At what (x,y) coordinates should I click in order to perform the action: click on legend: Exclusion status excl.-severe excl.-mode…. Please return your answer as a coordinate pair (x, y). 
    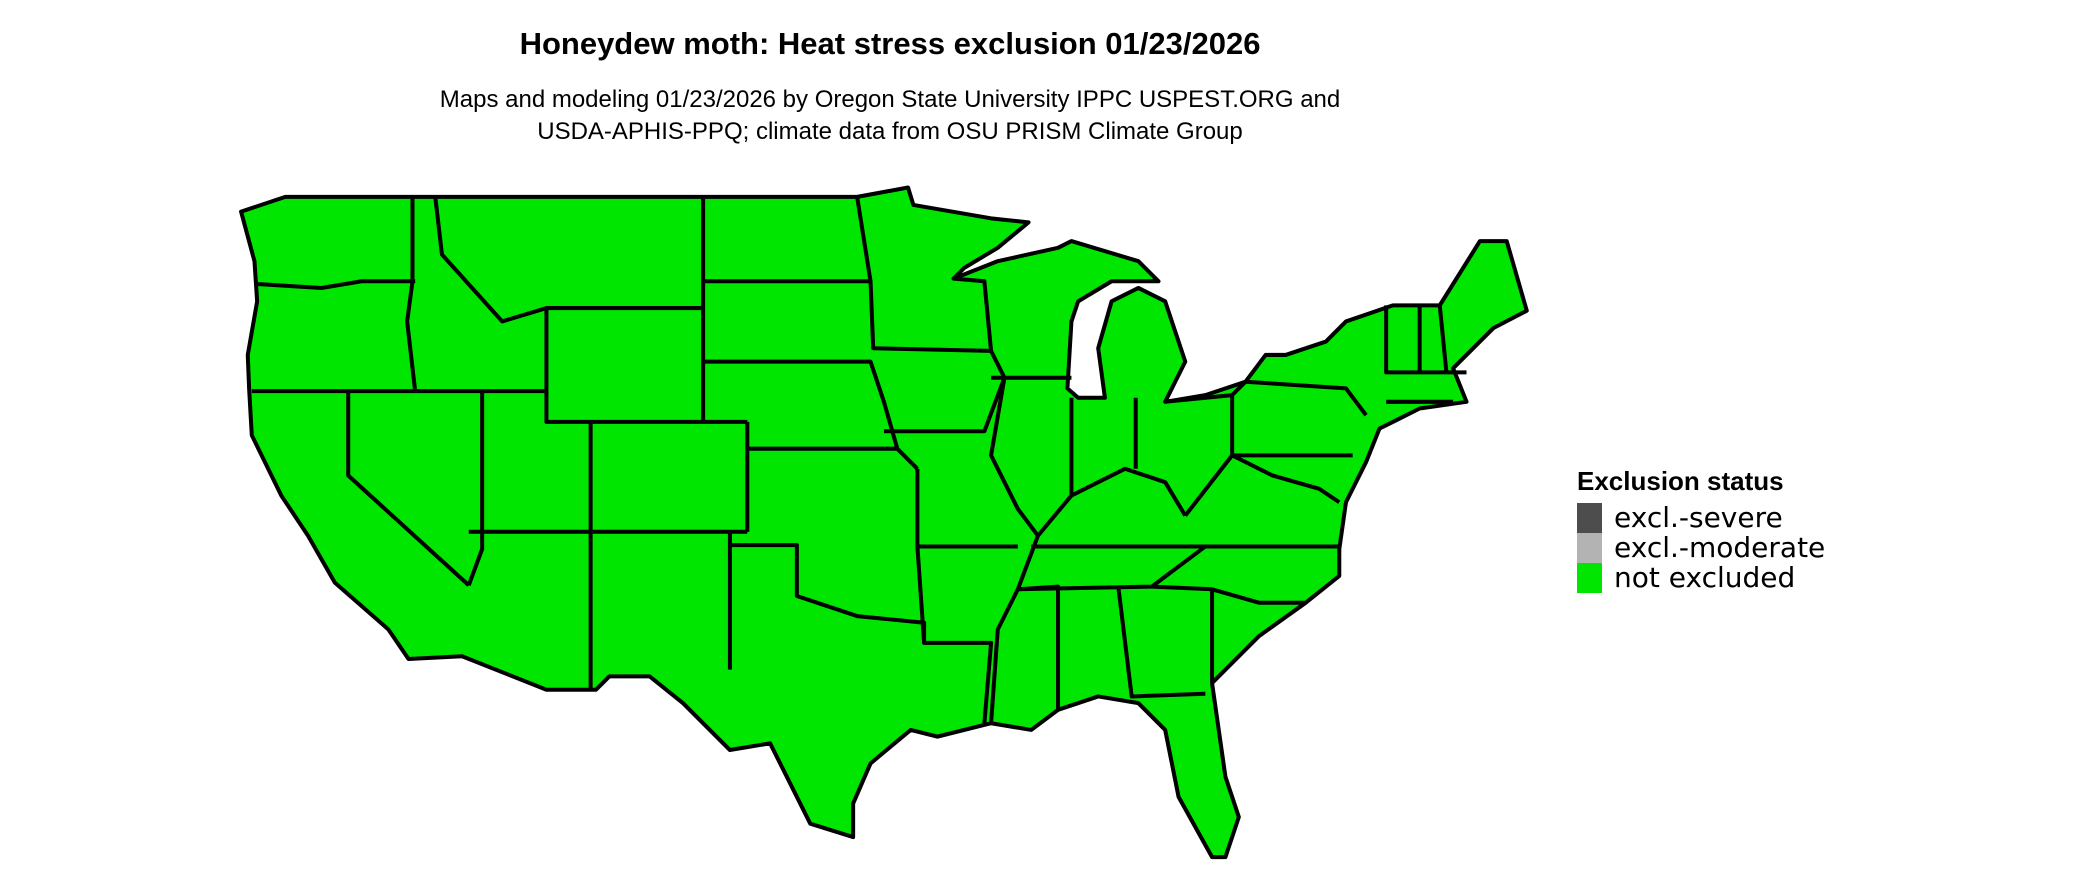
    Looking at the image, I should click on (1701, 529).